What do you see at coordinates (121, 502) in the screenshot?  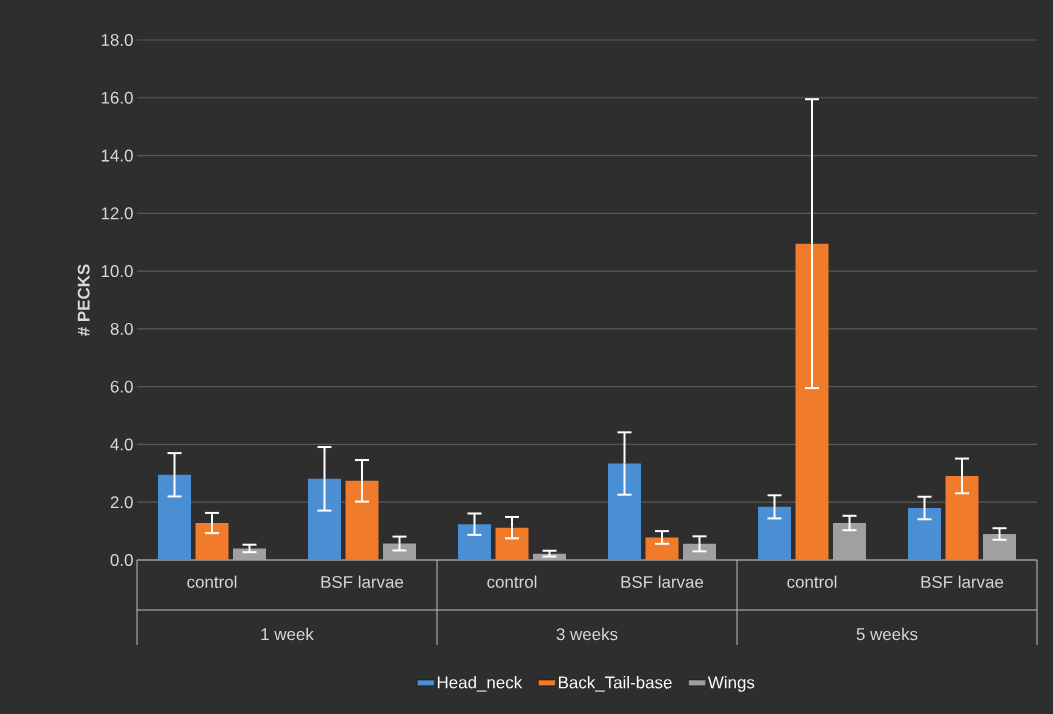 I see `y-tick-label: 2.0` at bounding box center [121, 502].